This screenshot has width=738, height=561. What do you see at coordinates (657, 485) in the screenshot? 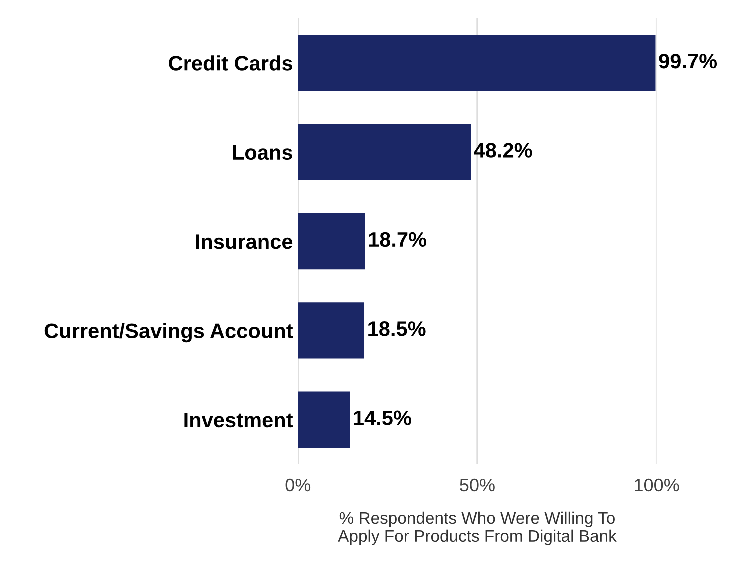
I see `x-tick-label: 100%` at bounding box center [657, 485].